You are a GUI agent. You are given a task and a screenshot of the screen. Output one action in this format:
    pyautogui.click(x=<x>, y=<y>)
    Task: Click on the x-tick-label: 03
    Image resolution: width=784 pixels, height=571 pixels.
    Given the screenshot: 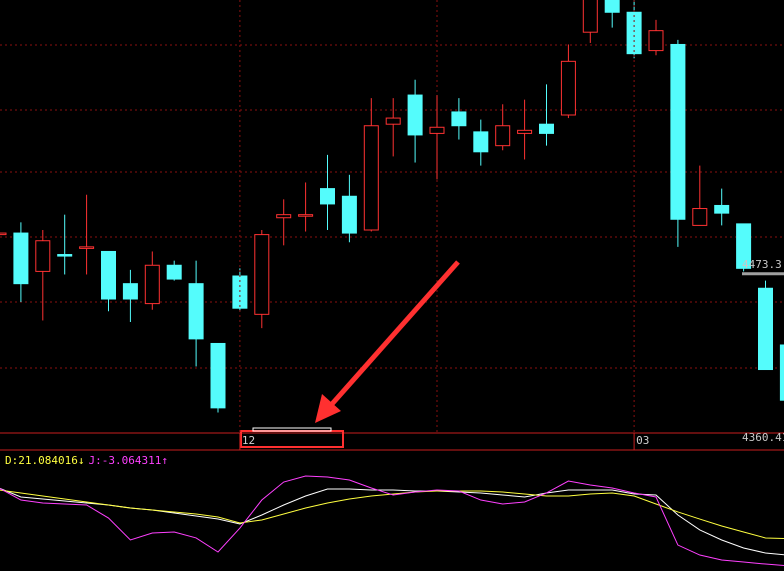 What is the action you would take?
    pyautogui.click(x=642, y=440)
    